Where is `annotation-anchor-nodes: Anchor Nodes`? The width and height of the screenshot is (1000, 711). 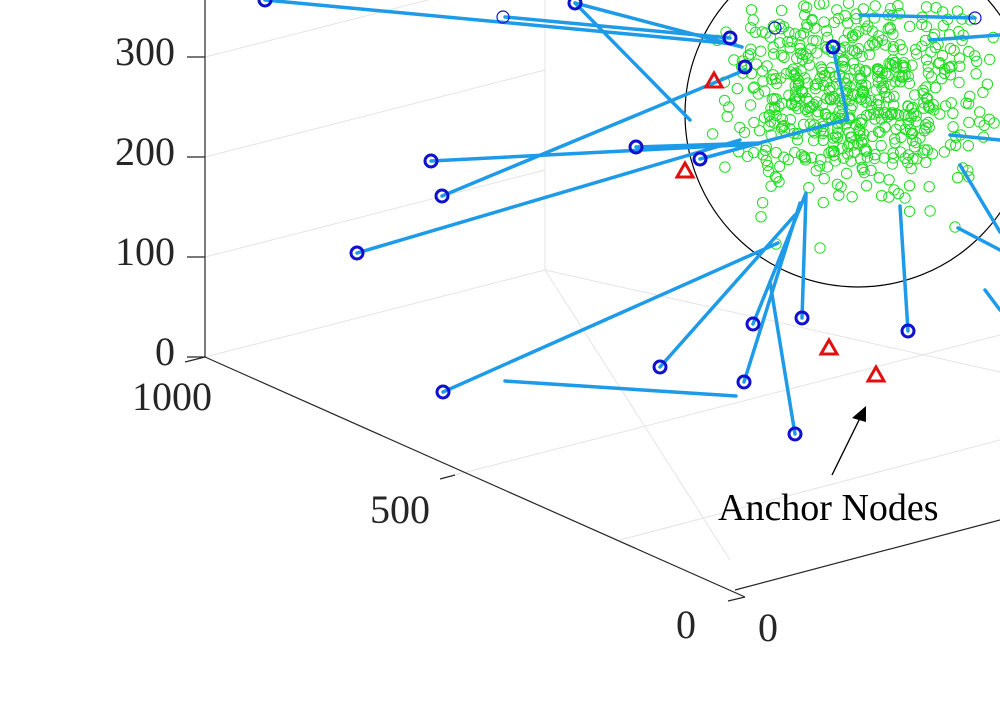
annotation-anchor-nodes: Anchor Nodes is located at coordinates (828, 508).